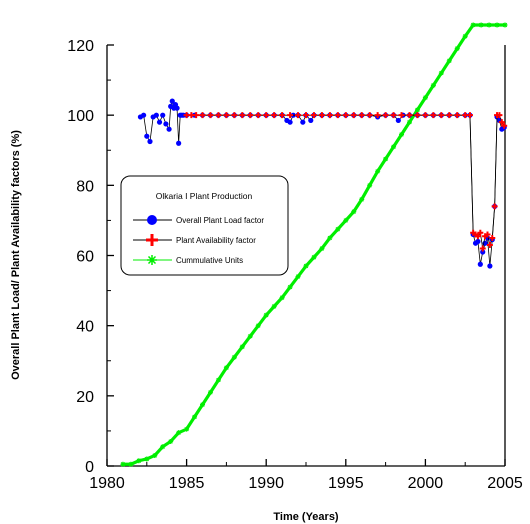 This screenshot has width=530, height=524. I want to click on x-tick-label: 1995, so click(346, 483).